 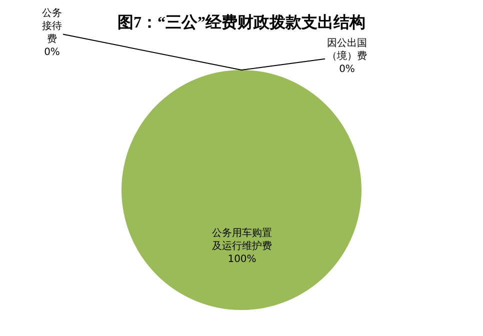 What do you see at coordinates (242, 23) in the screenshot?
I see `chart-title: 图7：“三公”经费财政拨款支出结构` at bounding box center [242, 23].